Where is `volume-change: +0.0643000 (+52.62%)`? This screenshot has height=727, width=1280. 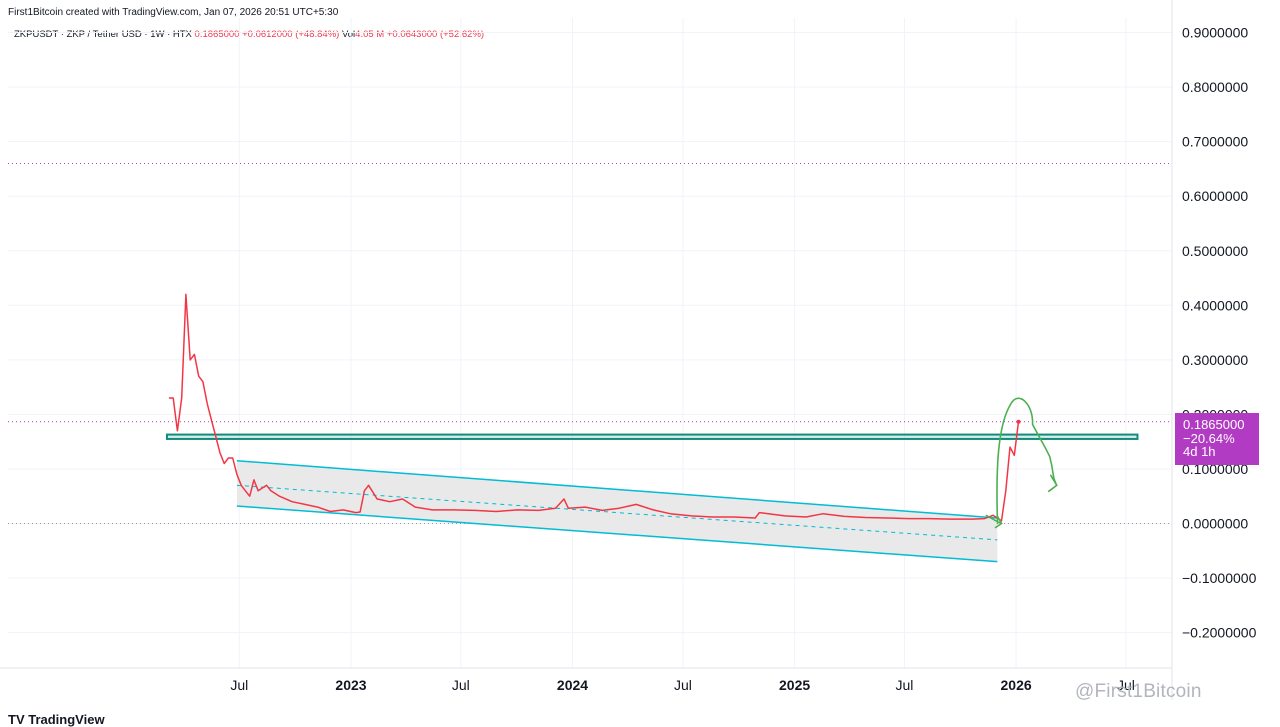
volume-change: +0.0643000 (+52.62%) is located at coordinates (435, 34).